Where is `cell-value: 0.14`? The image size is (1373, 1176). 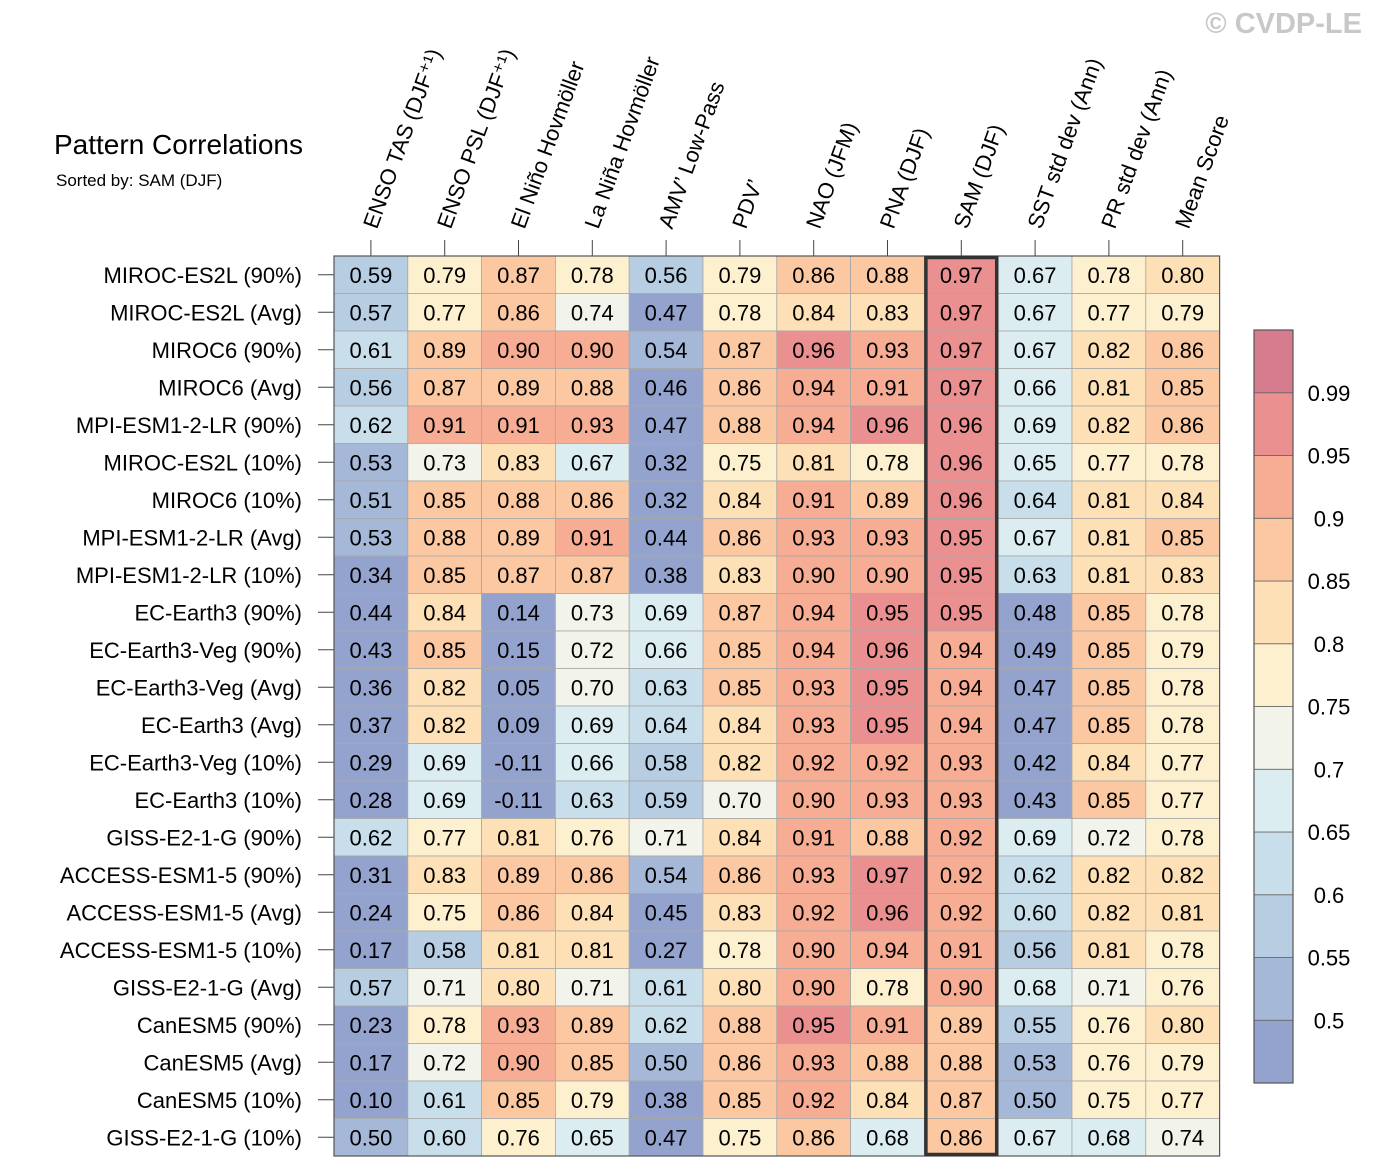 cell-value: 0.14 is located at coordinates (518, 612).